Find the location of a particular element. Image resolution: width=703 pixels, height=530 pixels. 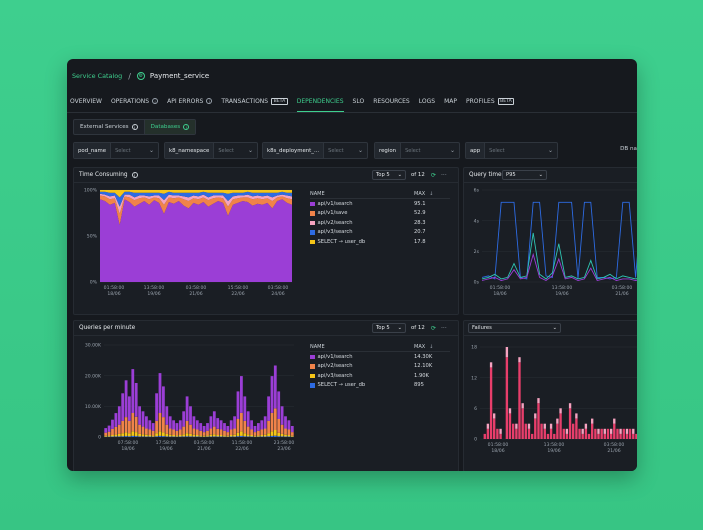

legend-row: api/v2/search 28.3 is located at coordinates (380, 223).